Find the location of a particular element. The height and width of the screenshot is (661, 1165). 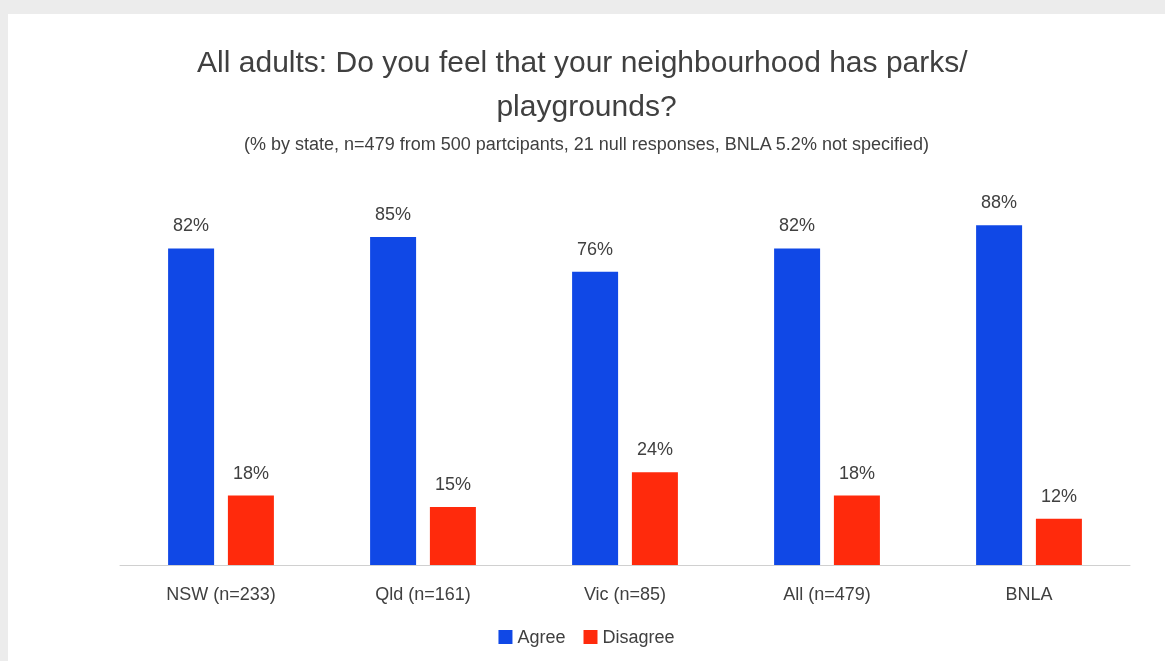

x-tick-label: Vic (n=85) is located at coordinates (625, 594).